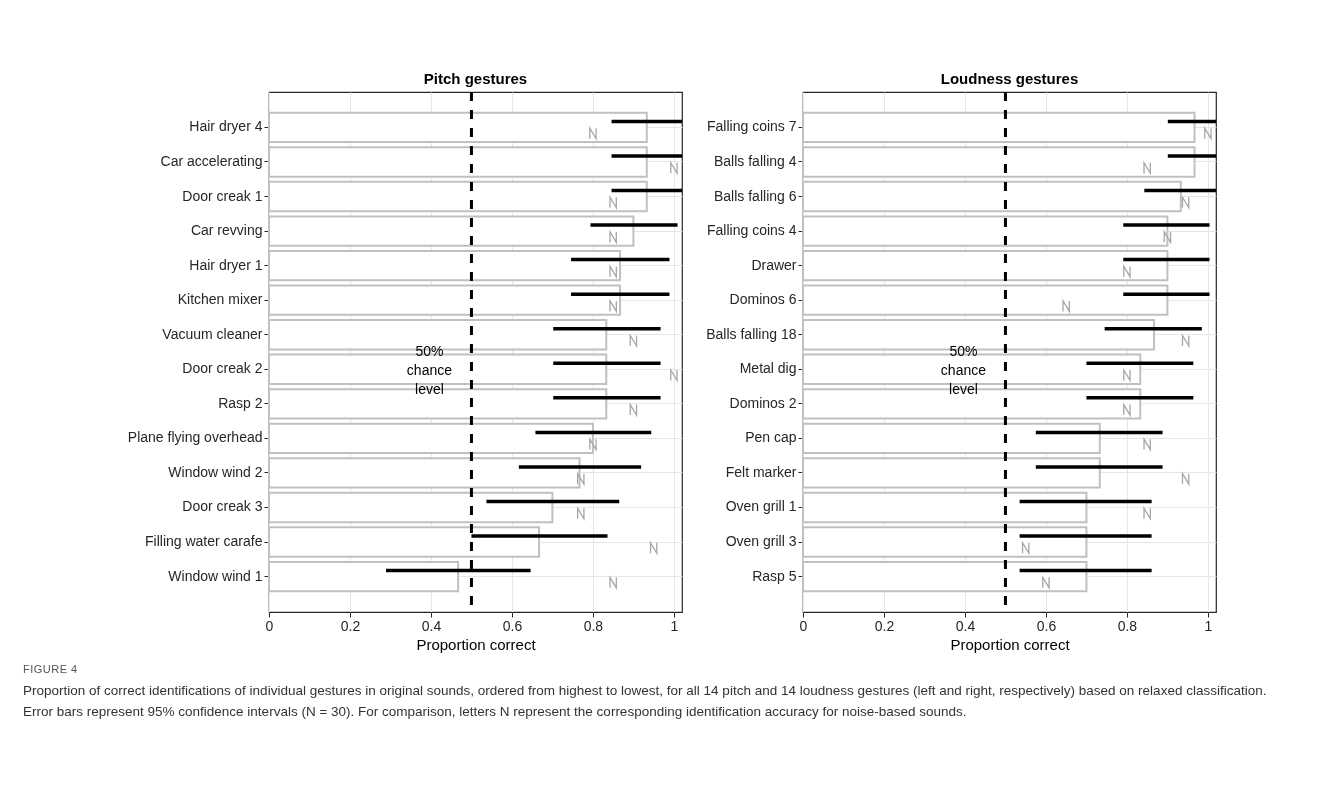 The image size is (1319, 785). Describe the element at coordinates (220, 299) in the screenshot. I see `y-tick-label: Kitchen mixer` at that location.